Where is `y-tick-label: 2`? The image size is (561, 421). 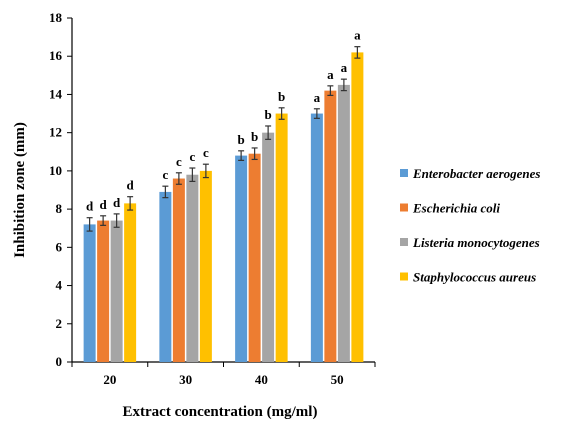
y-tick-label: 2 is located at coordinates (59, 323).